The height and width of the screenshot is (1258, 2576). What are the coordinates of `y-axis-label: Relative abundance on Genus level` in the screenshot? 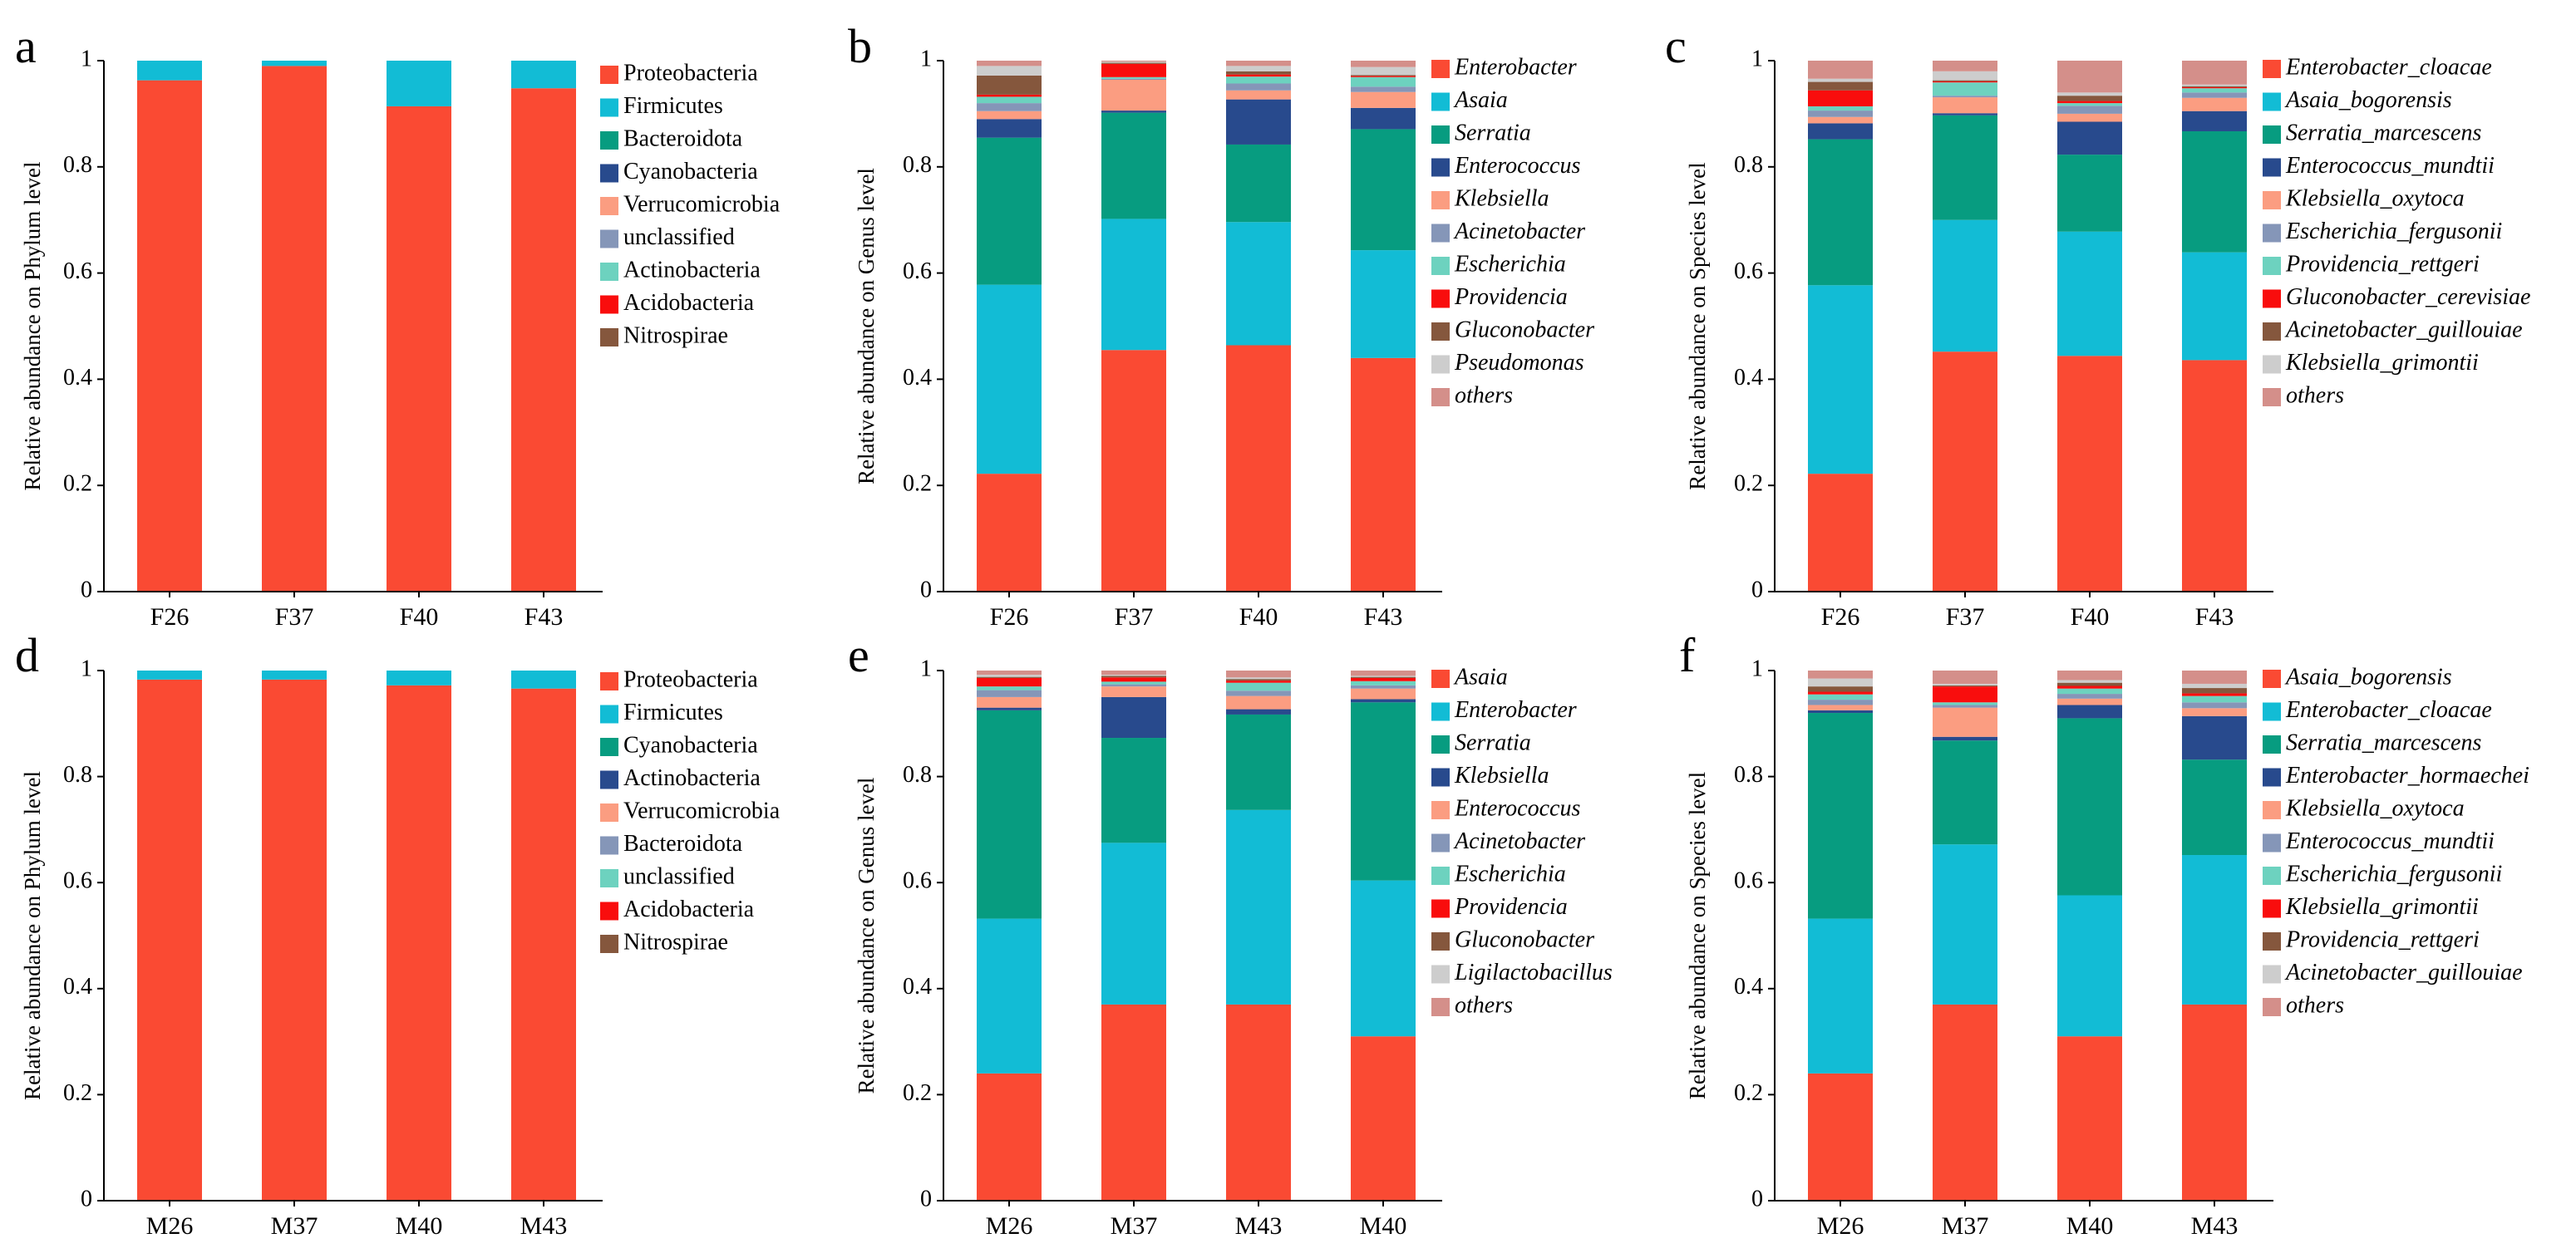 It's located at (866, 326).